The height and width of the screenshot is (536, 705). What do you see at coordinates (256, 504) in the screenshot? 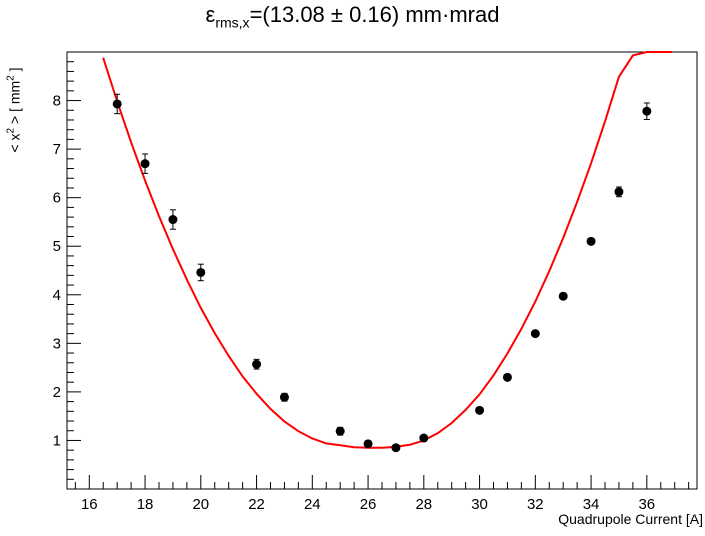
I see `x-tick-label: 22` at bounding box center [256, 504].